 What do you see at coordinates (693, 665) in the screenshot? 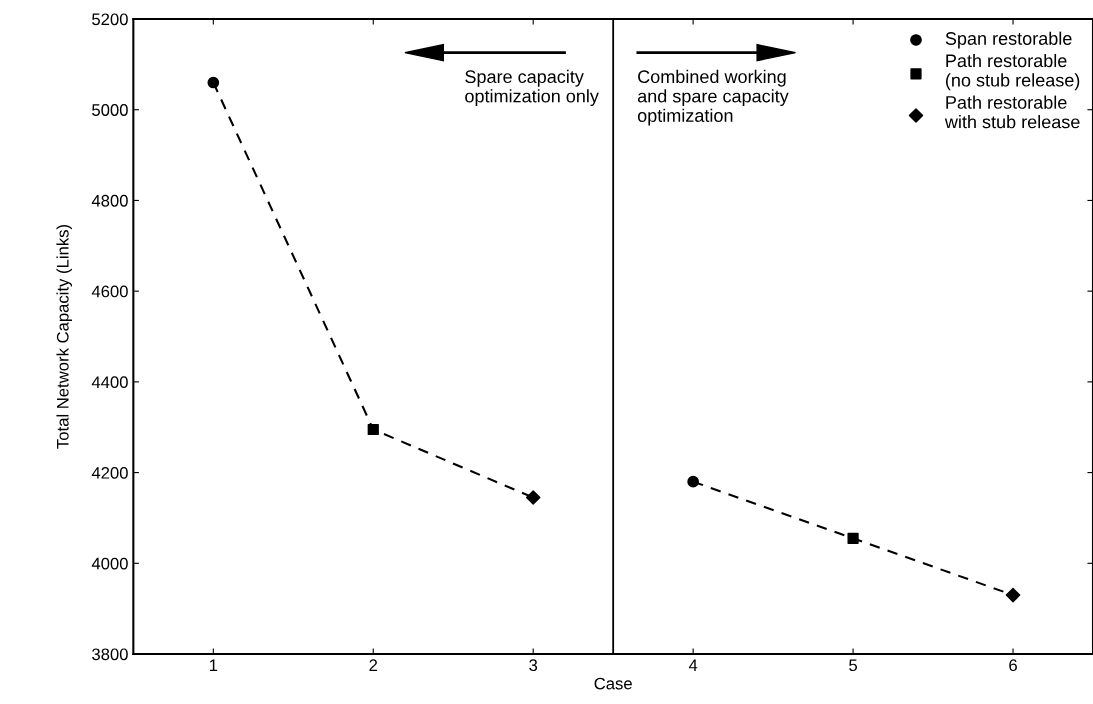
I see `x-tick-label: 4` at bounding box center [693, 665].